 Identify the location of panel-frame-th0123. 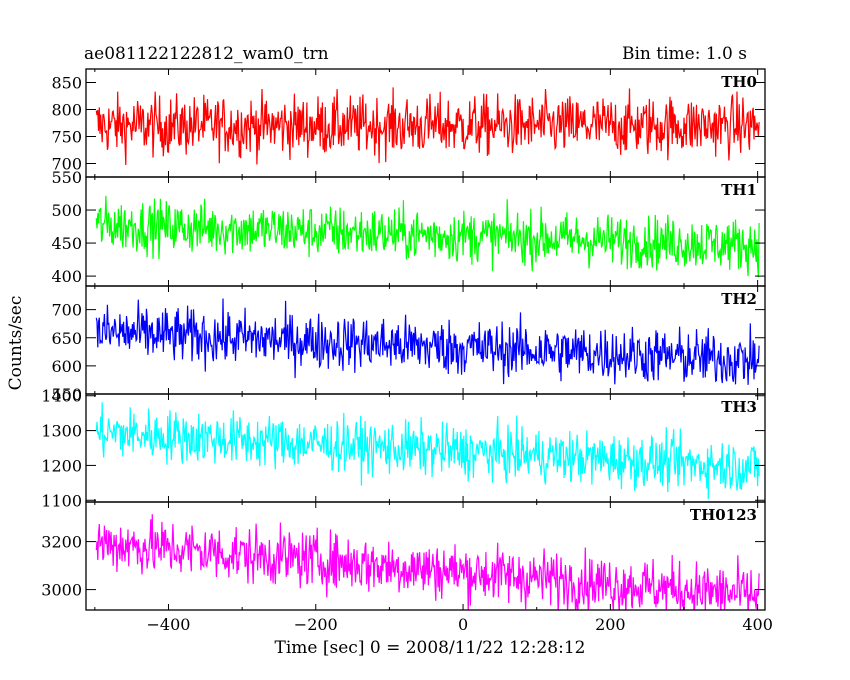
(425, 556).